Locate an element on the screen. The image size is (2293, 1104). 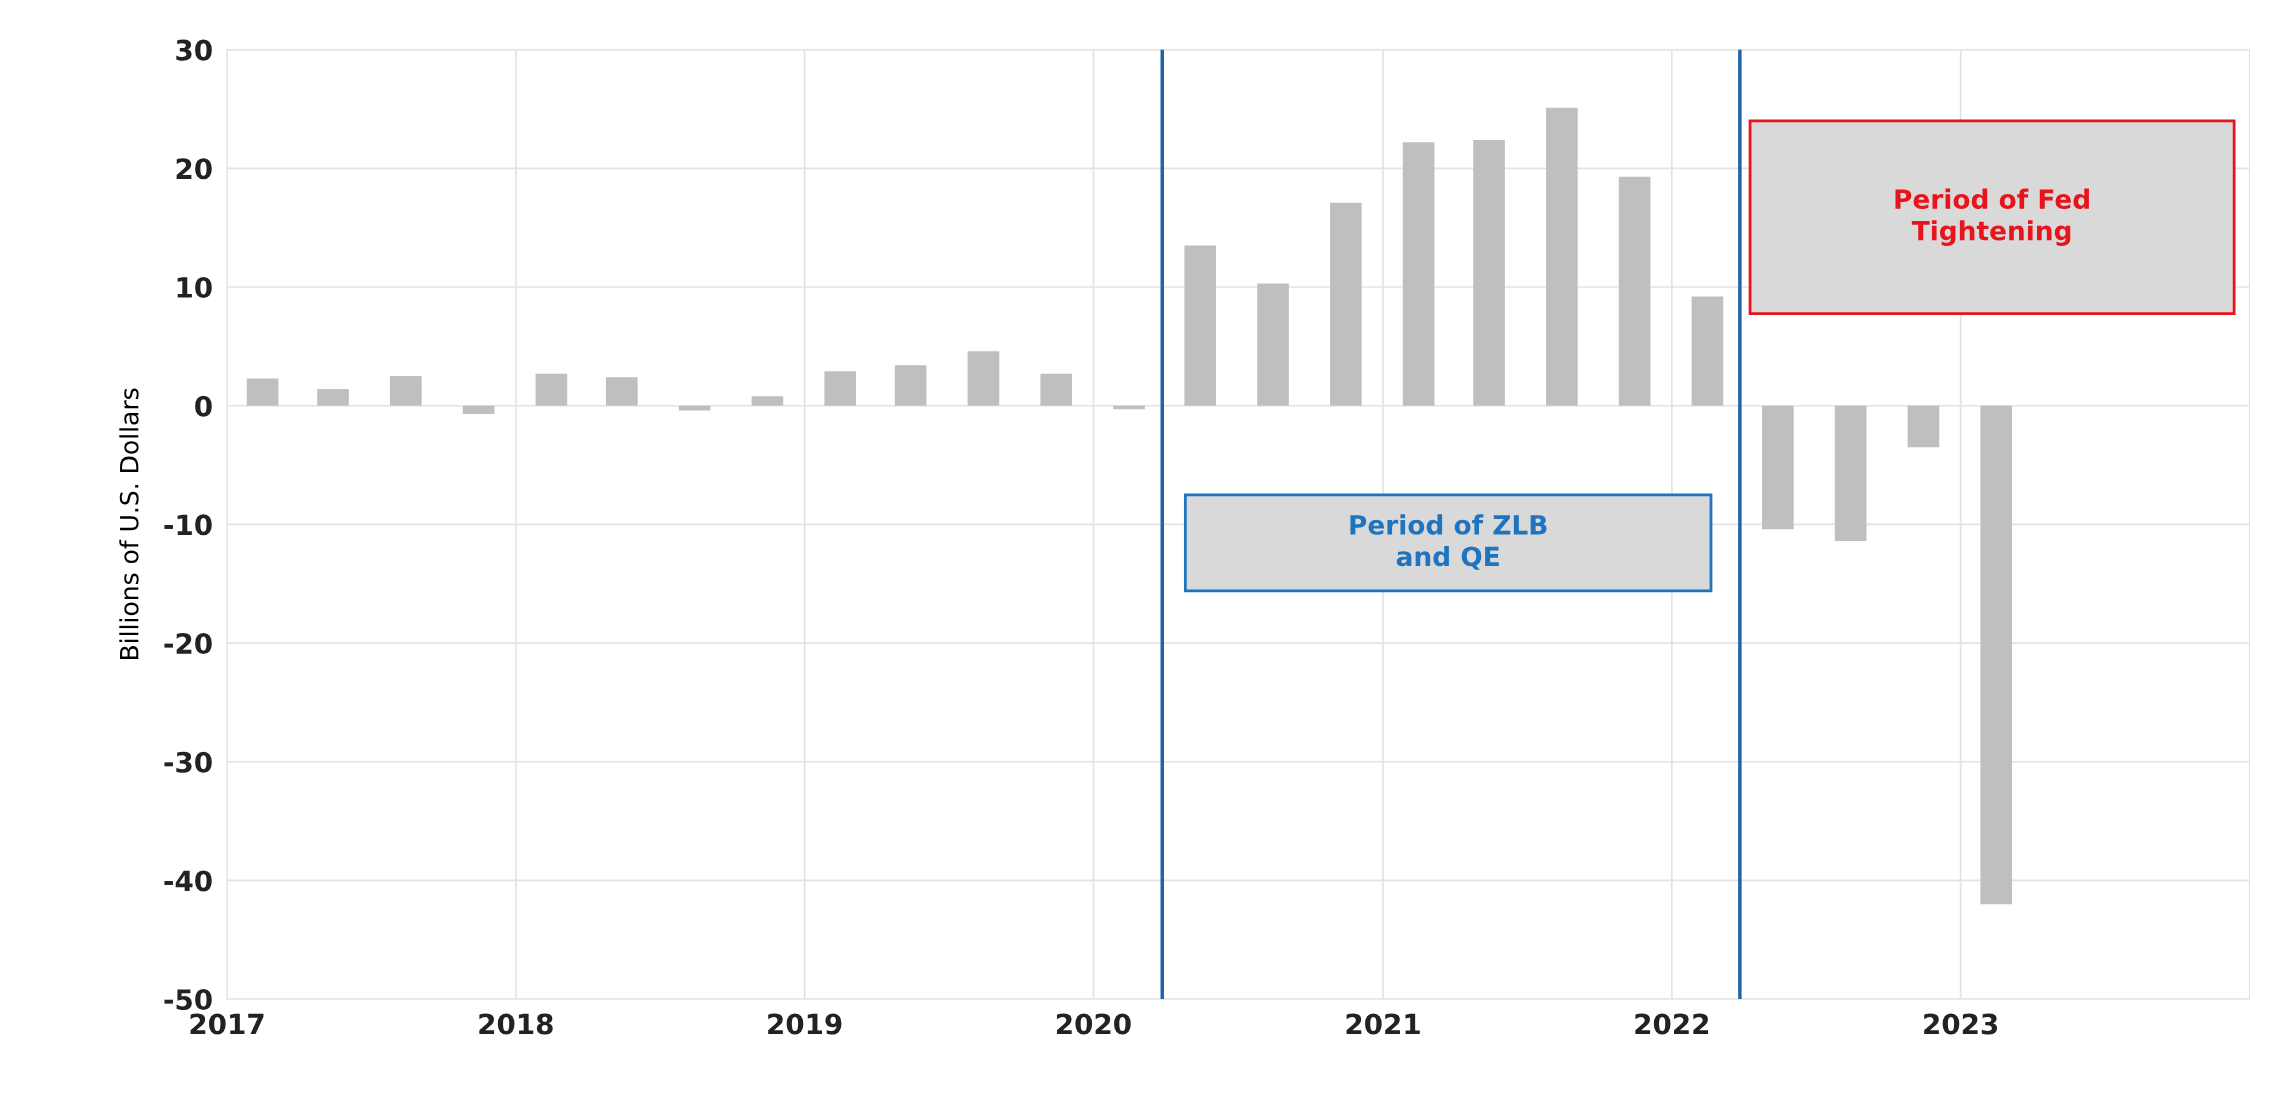
y-tick-label: -10 is located at coordinates (188, 525).